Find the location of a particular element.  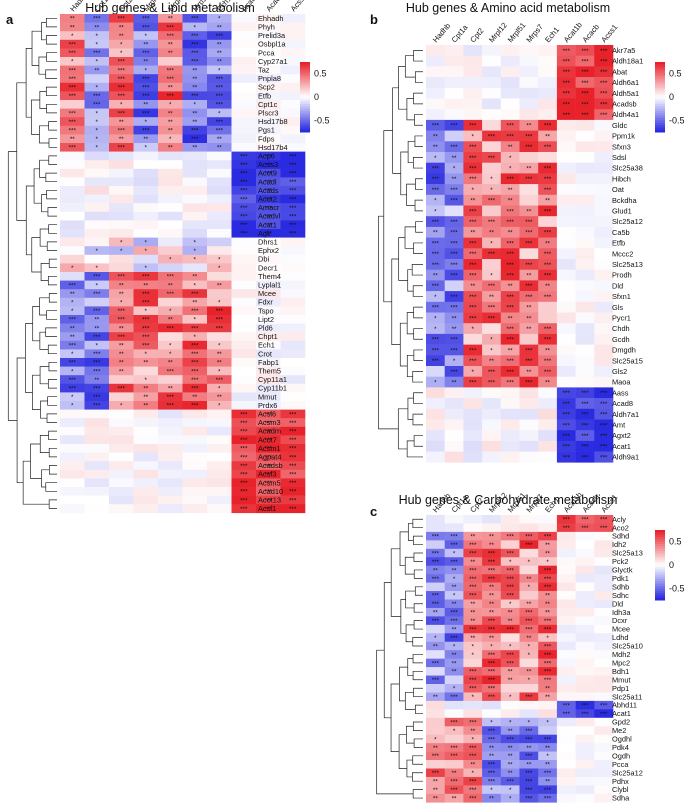

row-label: Abhd11 is located at coordinates (624, 705).